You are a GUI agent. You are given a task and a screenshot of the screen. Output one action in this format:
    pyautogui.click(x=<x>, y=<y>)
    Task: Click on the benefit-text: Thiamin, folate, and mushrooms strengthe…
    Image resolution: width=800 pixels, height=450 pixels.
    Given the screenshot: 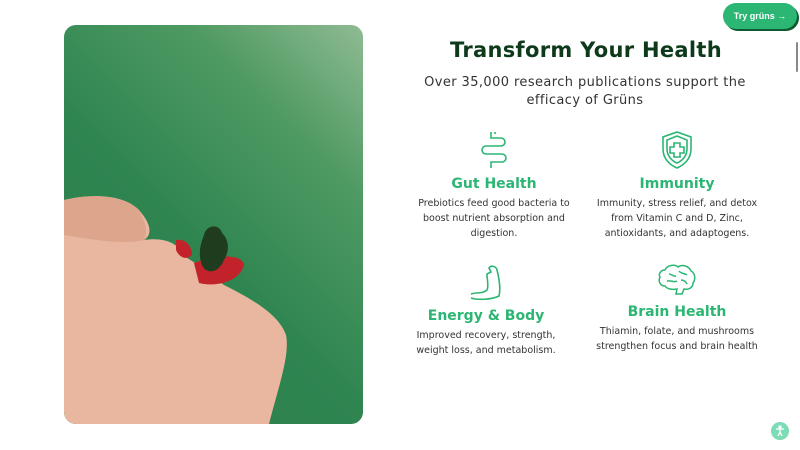 What is the action you would take?
    pyautogui.click(x=677, y=339)
    